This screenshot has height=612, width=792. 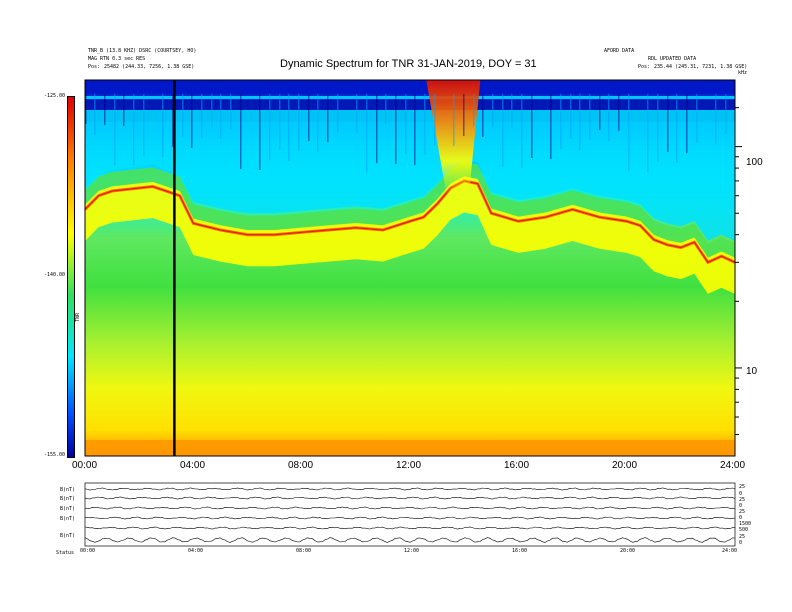 What do you see at coordinates (304, 551) in the screenshot?
I see `panel-xtick-2: 08:00` at bounding box center [304, 551].